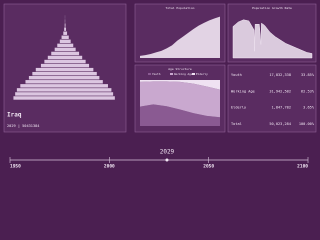 This screenshot has height=240, width=320. I want to click on table-cell: 3.65%, so click(309, 108).